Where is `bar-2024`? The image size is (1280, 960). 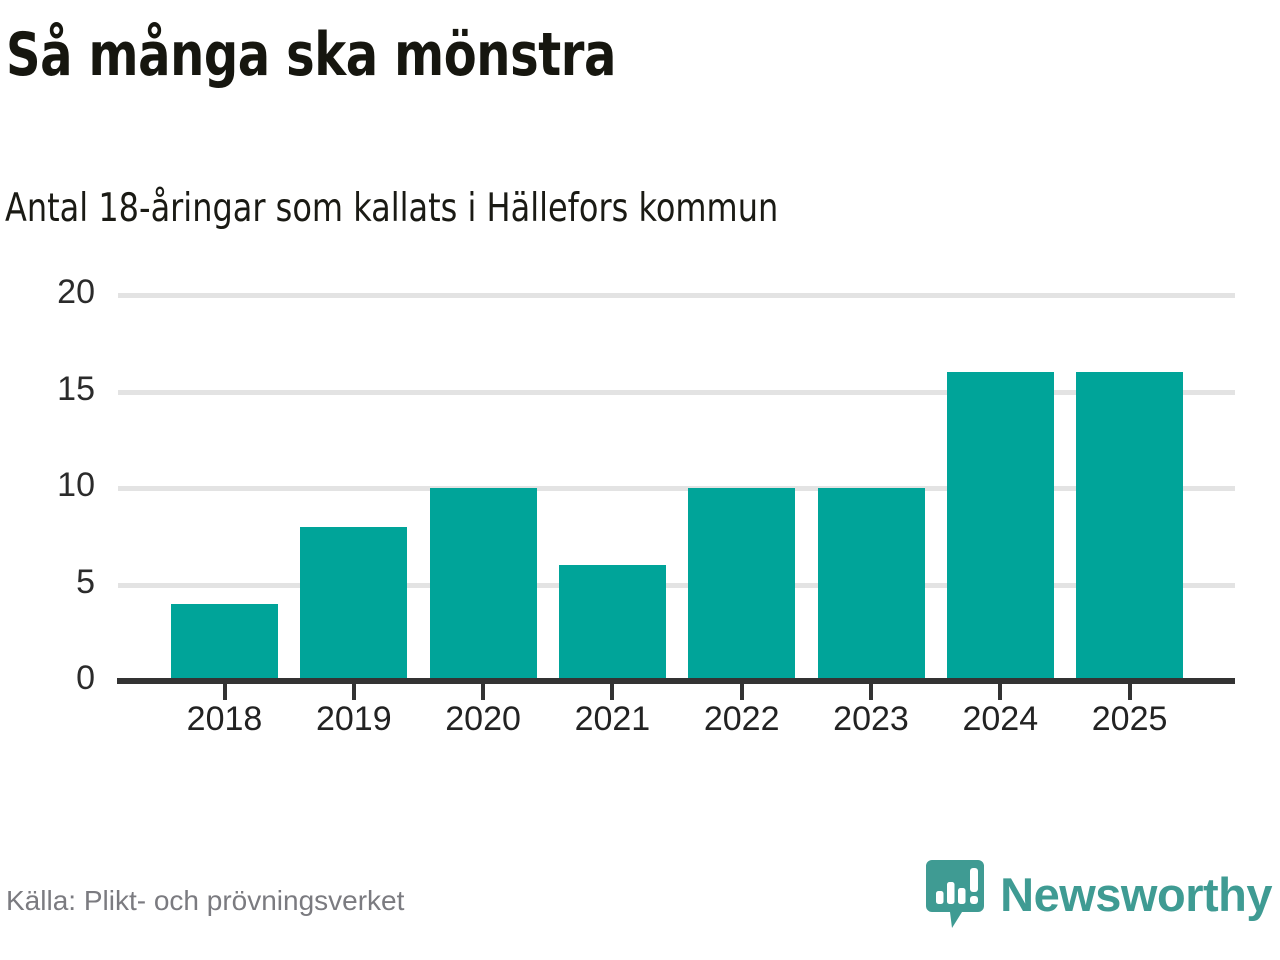
bar-2024 is located at coordinates (1000, 526).